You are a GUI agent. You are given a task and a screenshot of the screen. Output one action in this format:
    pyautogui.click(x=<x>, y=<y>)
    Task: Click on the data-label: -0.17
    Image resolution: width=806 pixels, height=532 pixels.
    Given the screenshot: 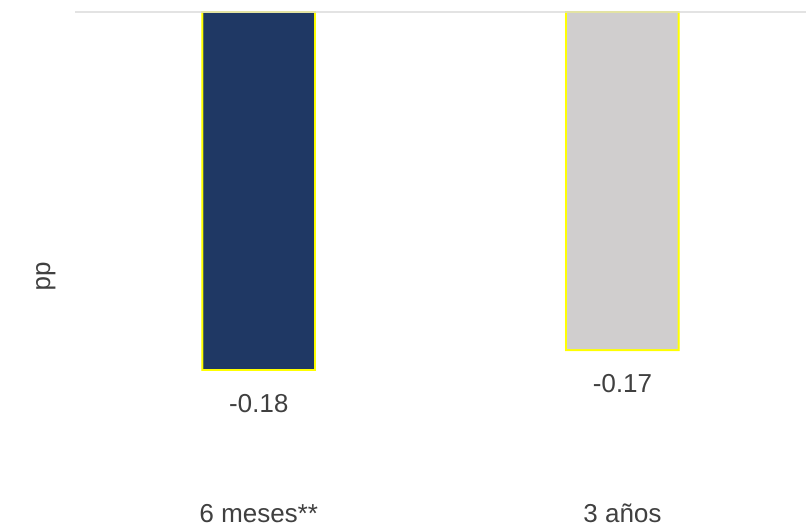 What is the action you would take?
    pyautogui.click(x=622, y=383)
    